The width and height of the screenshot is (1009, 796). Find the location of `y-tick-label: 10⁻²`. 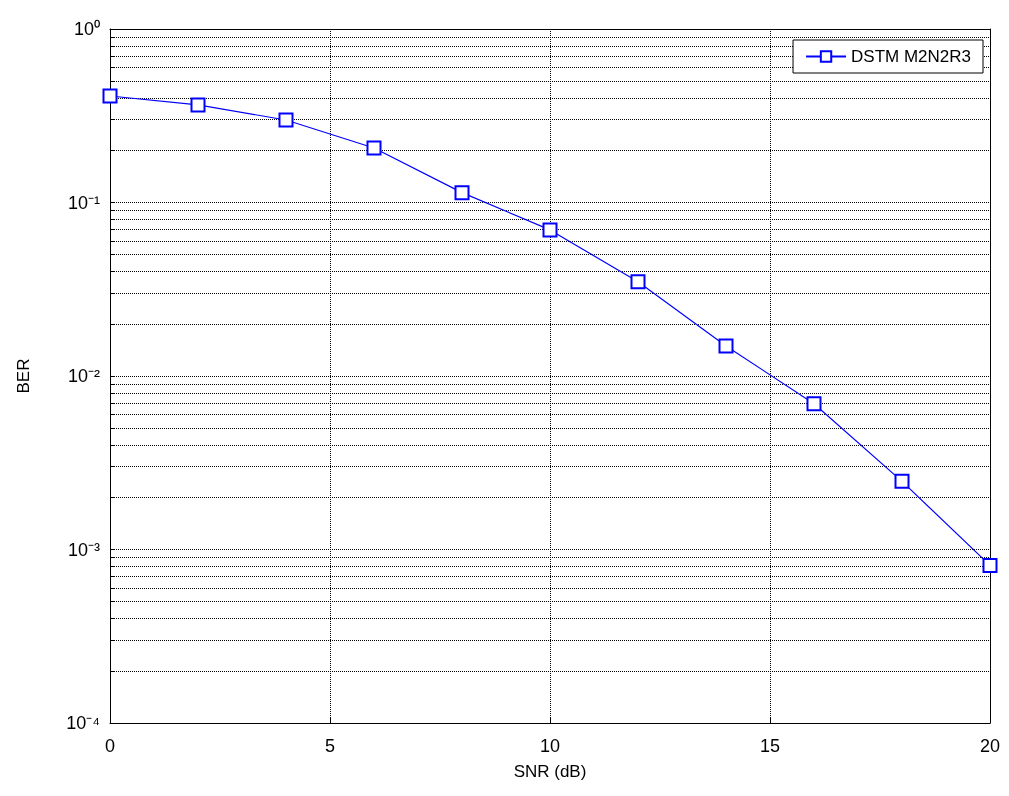

y-tick-label: 10⁻² is located at coordinates (84, 376).